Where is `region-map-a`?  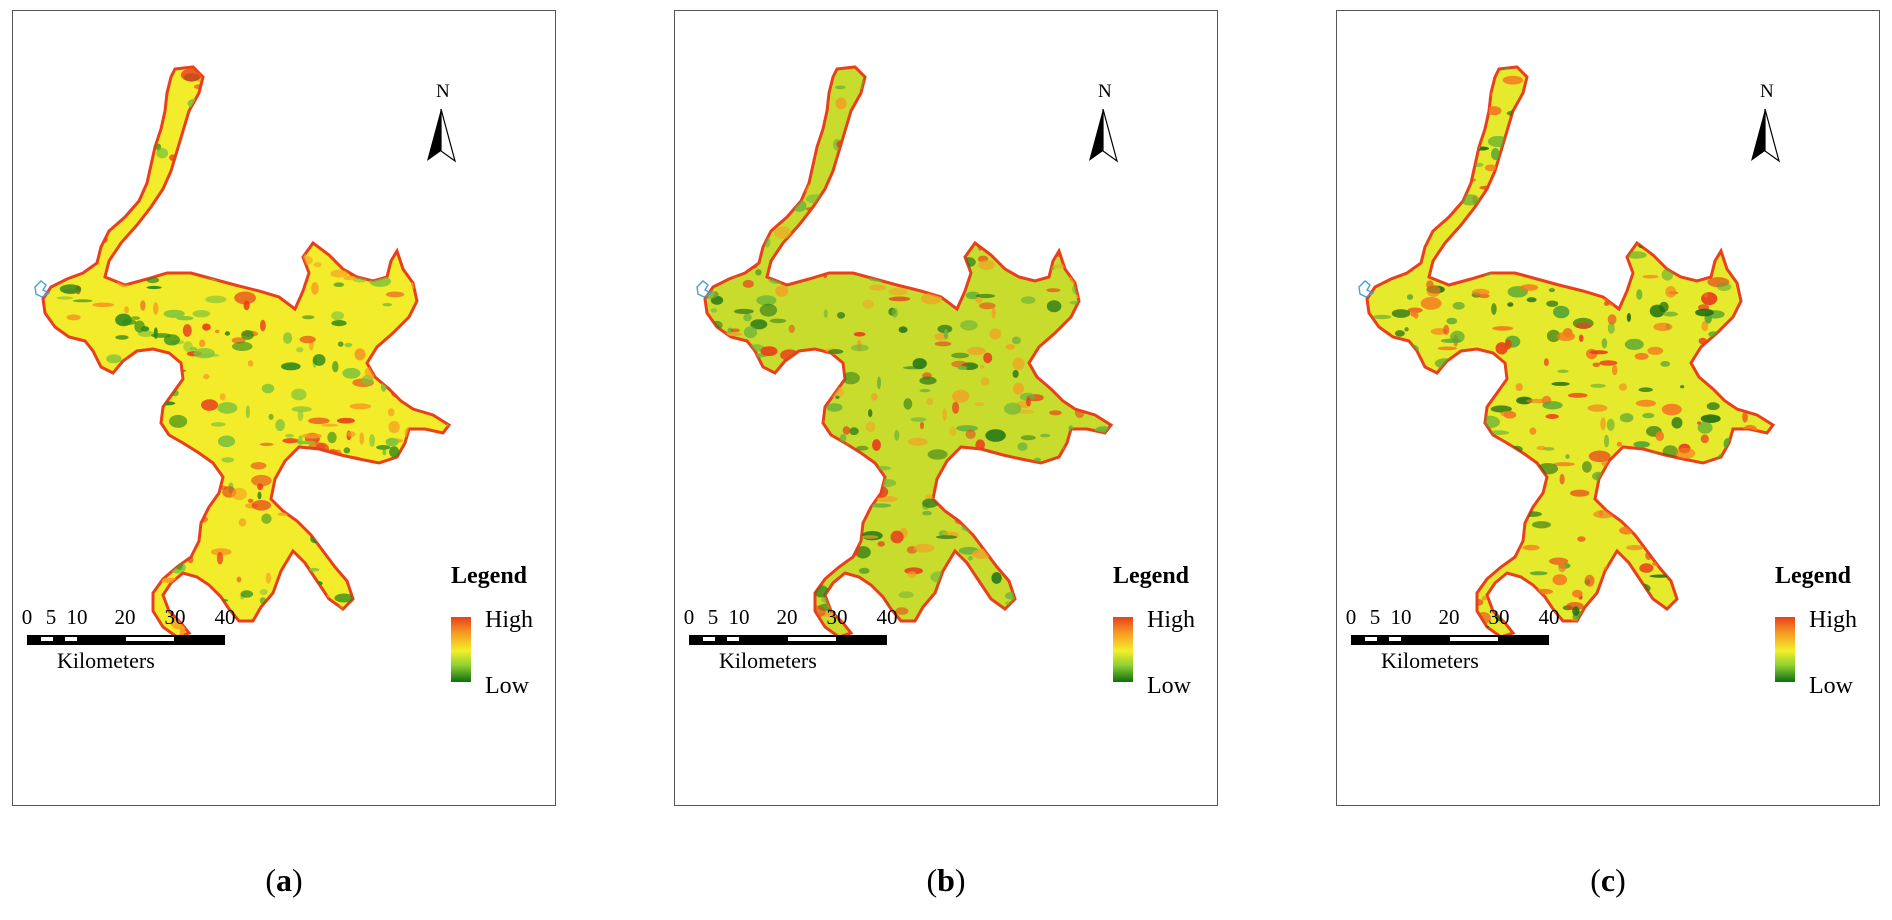
region-map-a is located at coordinates (243, 352).